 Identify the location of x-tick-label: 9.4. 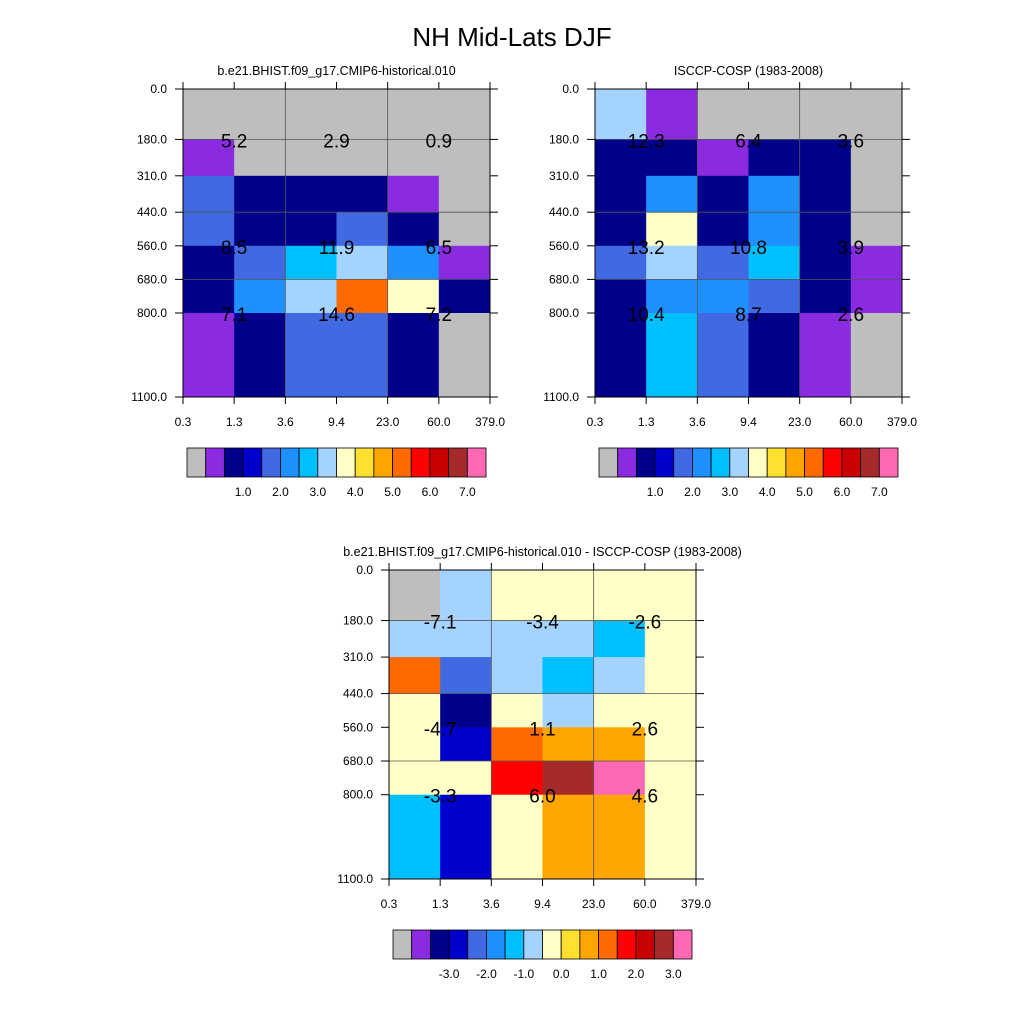
(336, 422).